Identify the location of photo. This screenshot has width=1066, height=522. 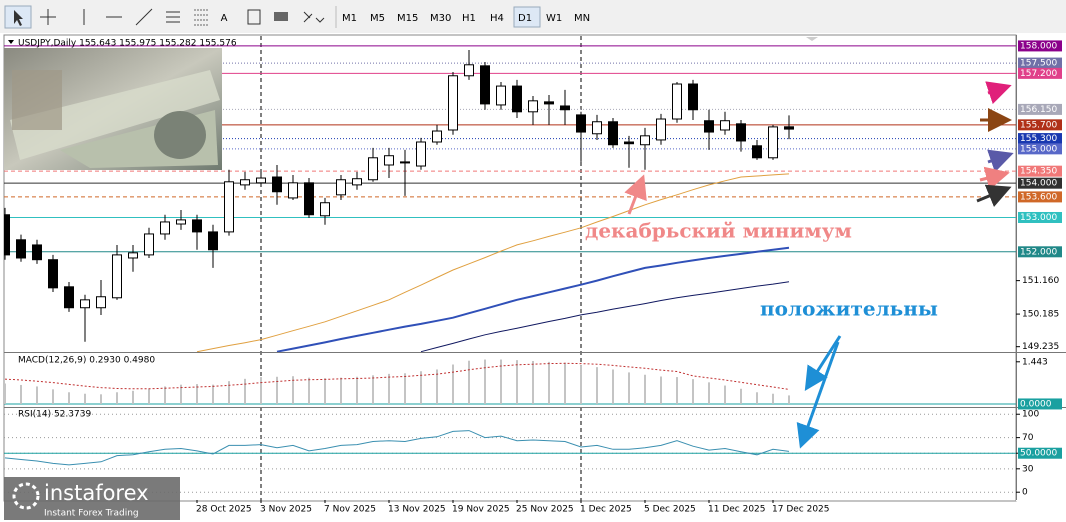
(113, 109).